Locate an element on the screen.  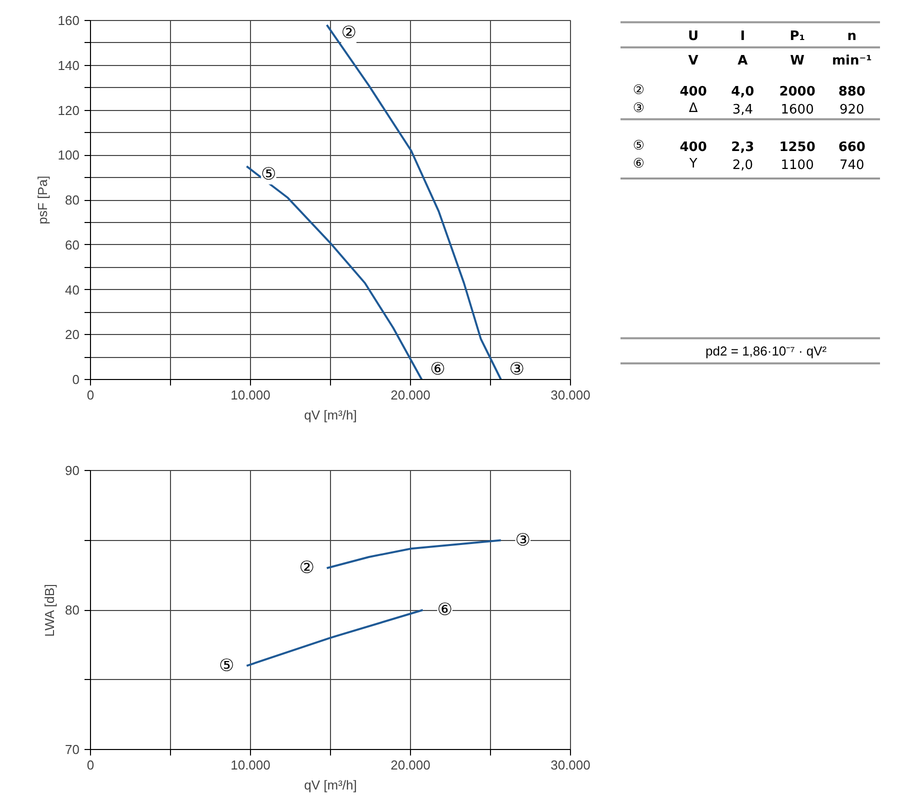
text: Y is located at coordinates (693, 164).